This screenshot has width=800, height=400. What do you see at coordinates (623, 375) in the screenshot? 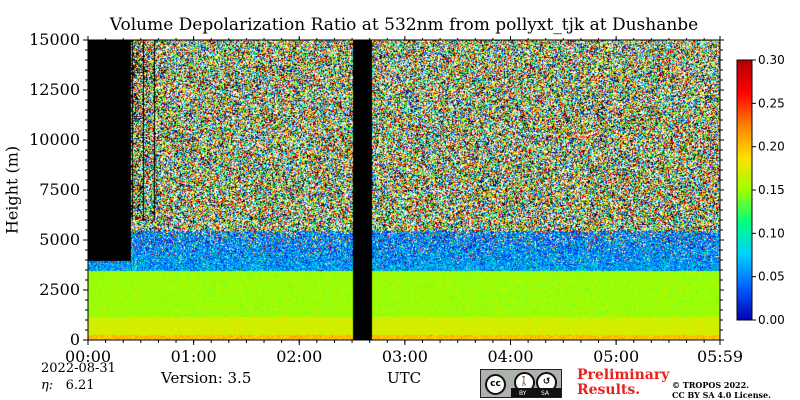
I see `preliminary-line-1: Preliminary` at bounding box center [623, 375].